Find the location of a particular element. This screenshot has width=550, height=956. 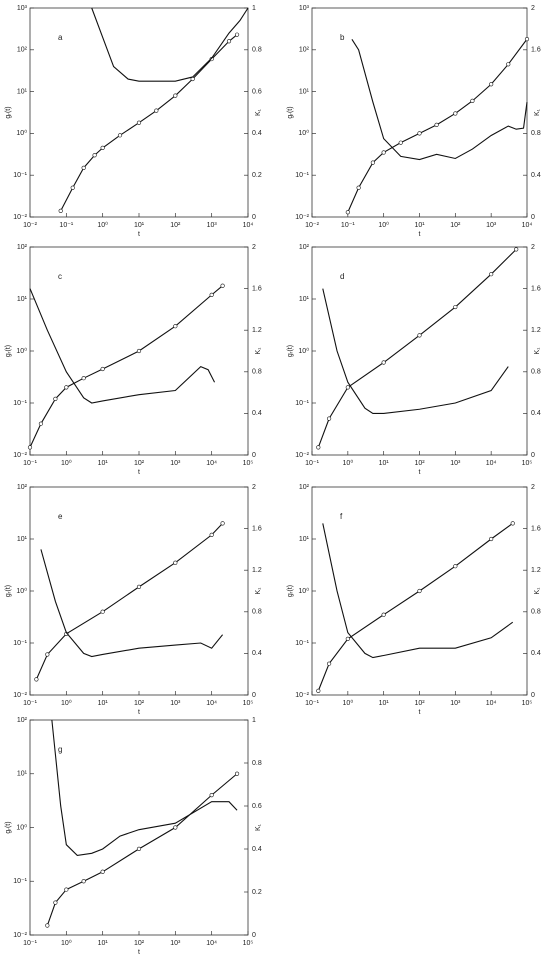

panel-letter: d is located at coordinates (342, 276).